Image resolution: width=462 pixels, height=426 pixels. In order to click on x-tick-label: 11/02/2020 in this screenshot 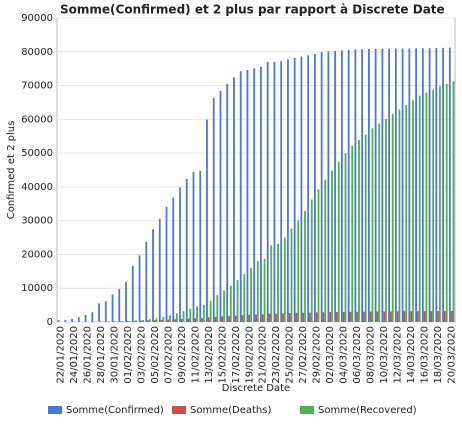, I will do `click(195, 355)`.